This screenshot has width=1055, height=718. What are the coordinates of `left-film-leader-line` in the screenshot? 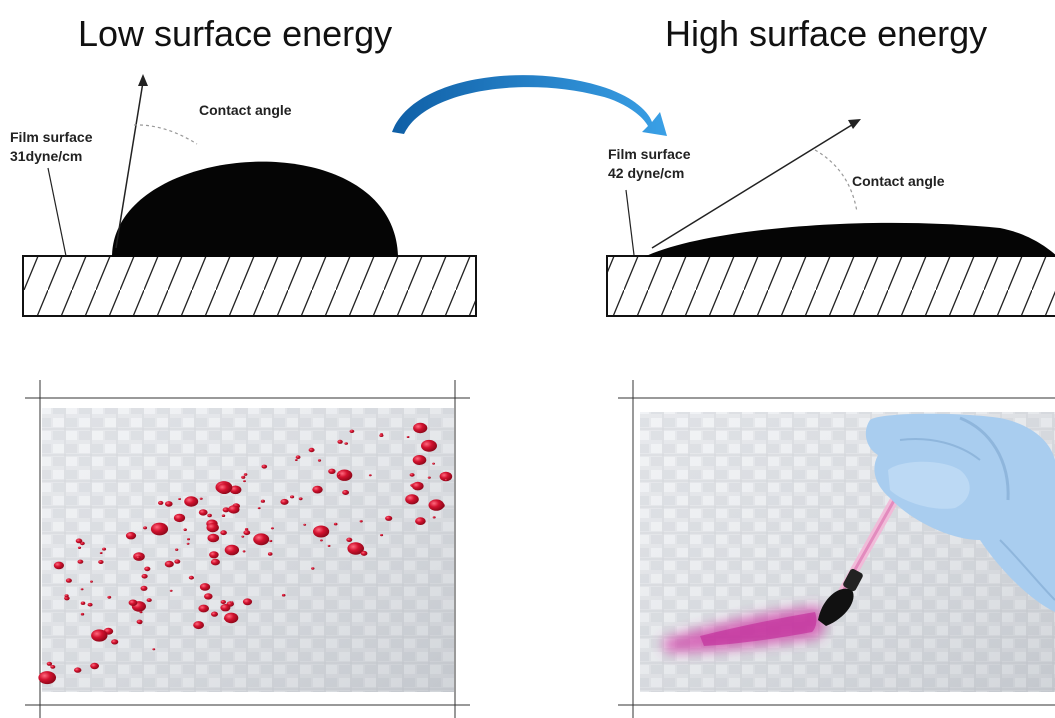 It's located at (57, 212).